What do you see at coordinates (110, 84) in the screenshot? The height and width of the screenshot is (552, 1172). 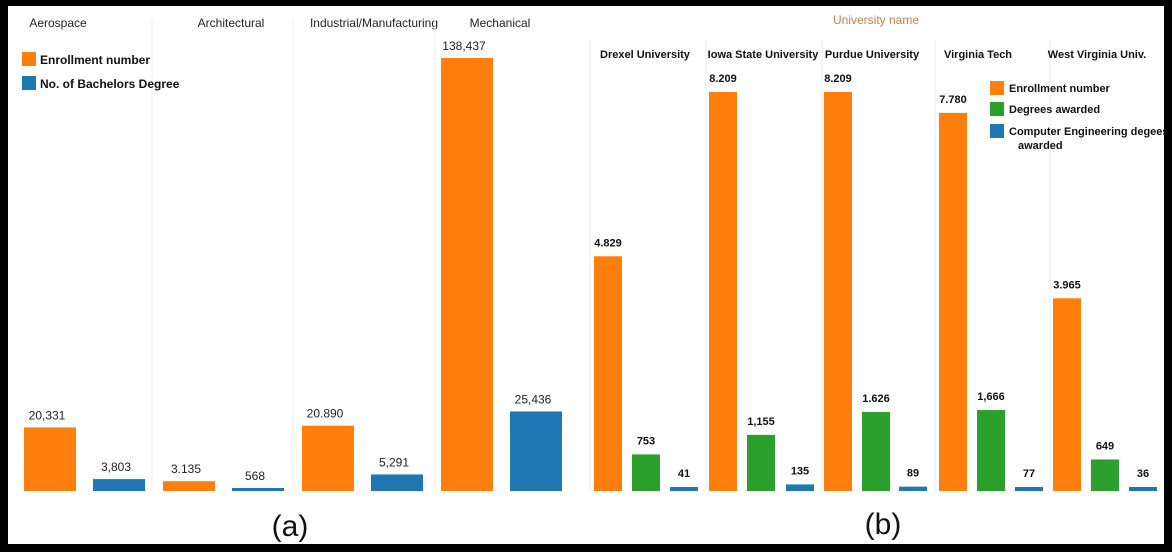 I see `legend-label-no-of-bachelors-degree: No. of Bachelors Degree` at bounding box center [110, 84].